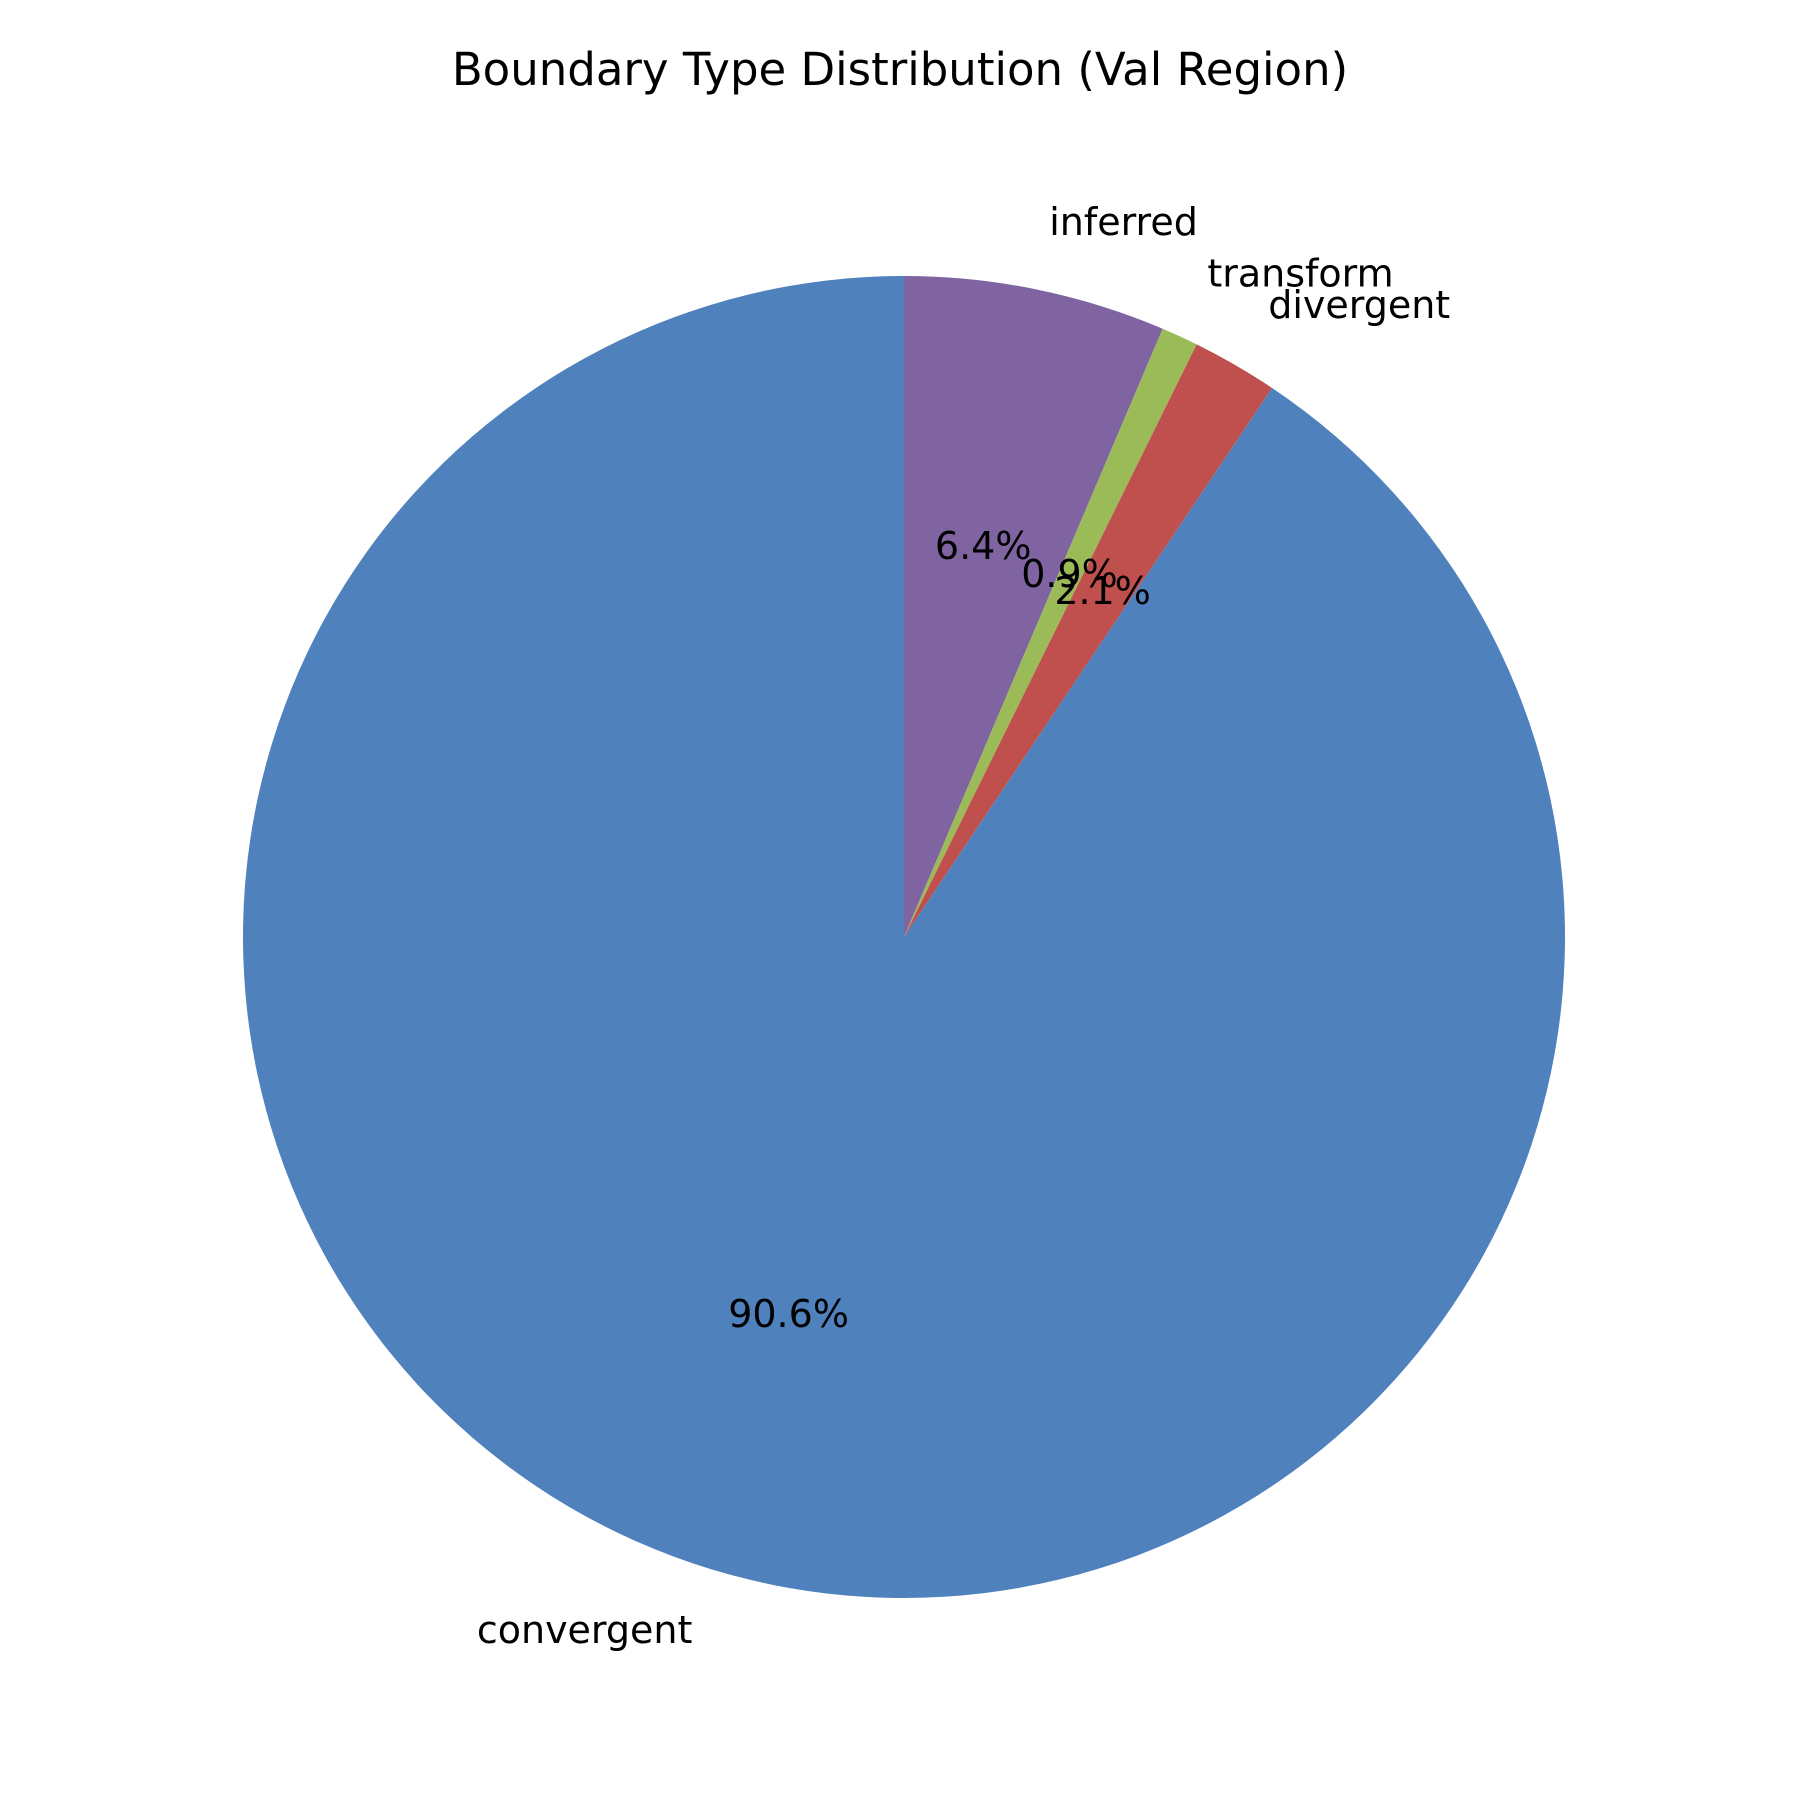  Describe the element at coordinates (1300, 274) in the screenshot. I see `slice-label-transform: transform` at that location.